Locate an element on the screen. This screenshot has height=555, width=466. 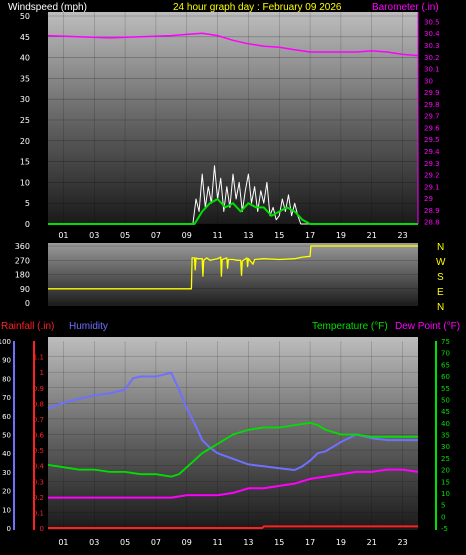
wind-x-tick-label: 05 is located at coordinates (125, 235).